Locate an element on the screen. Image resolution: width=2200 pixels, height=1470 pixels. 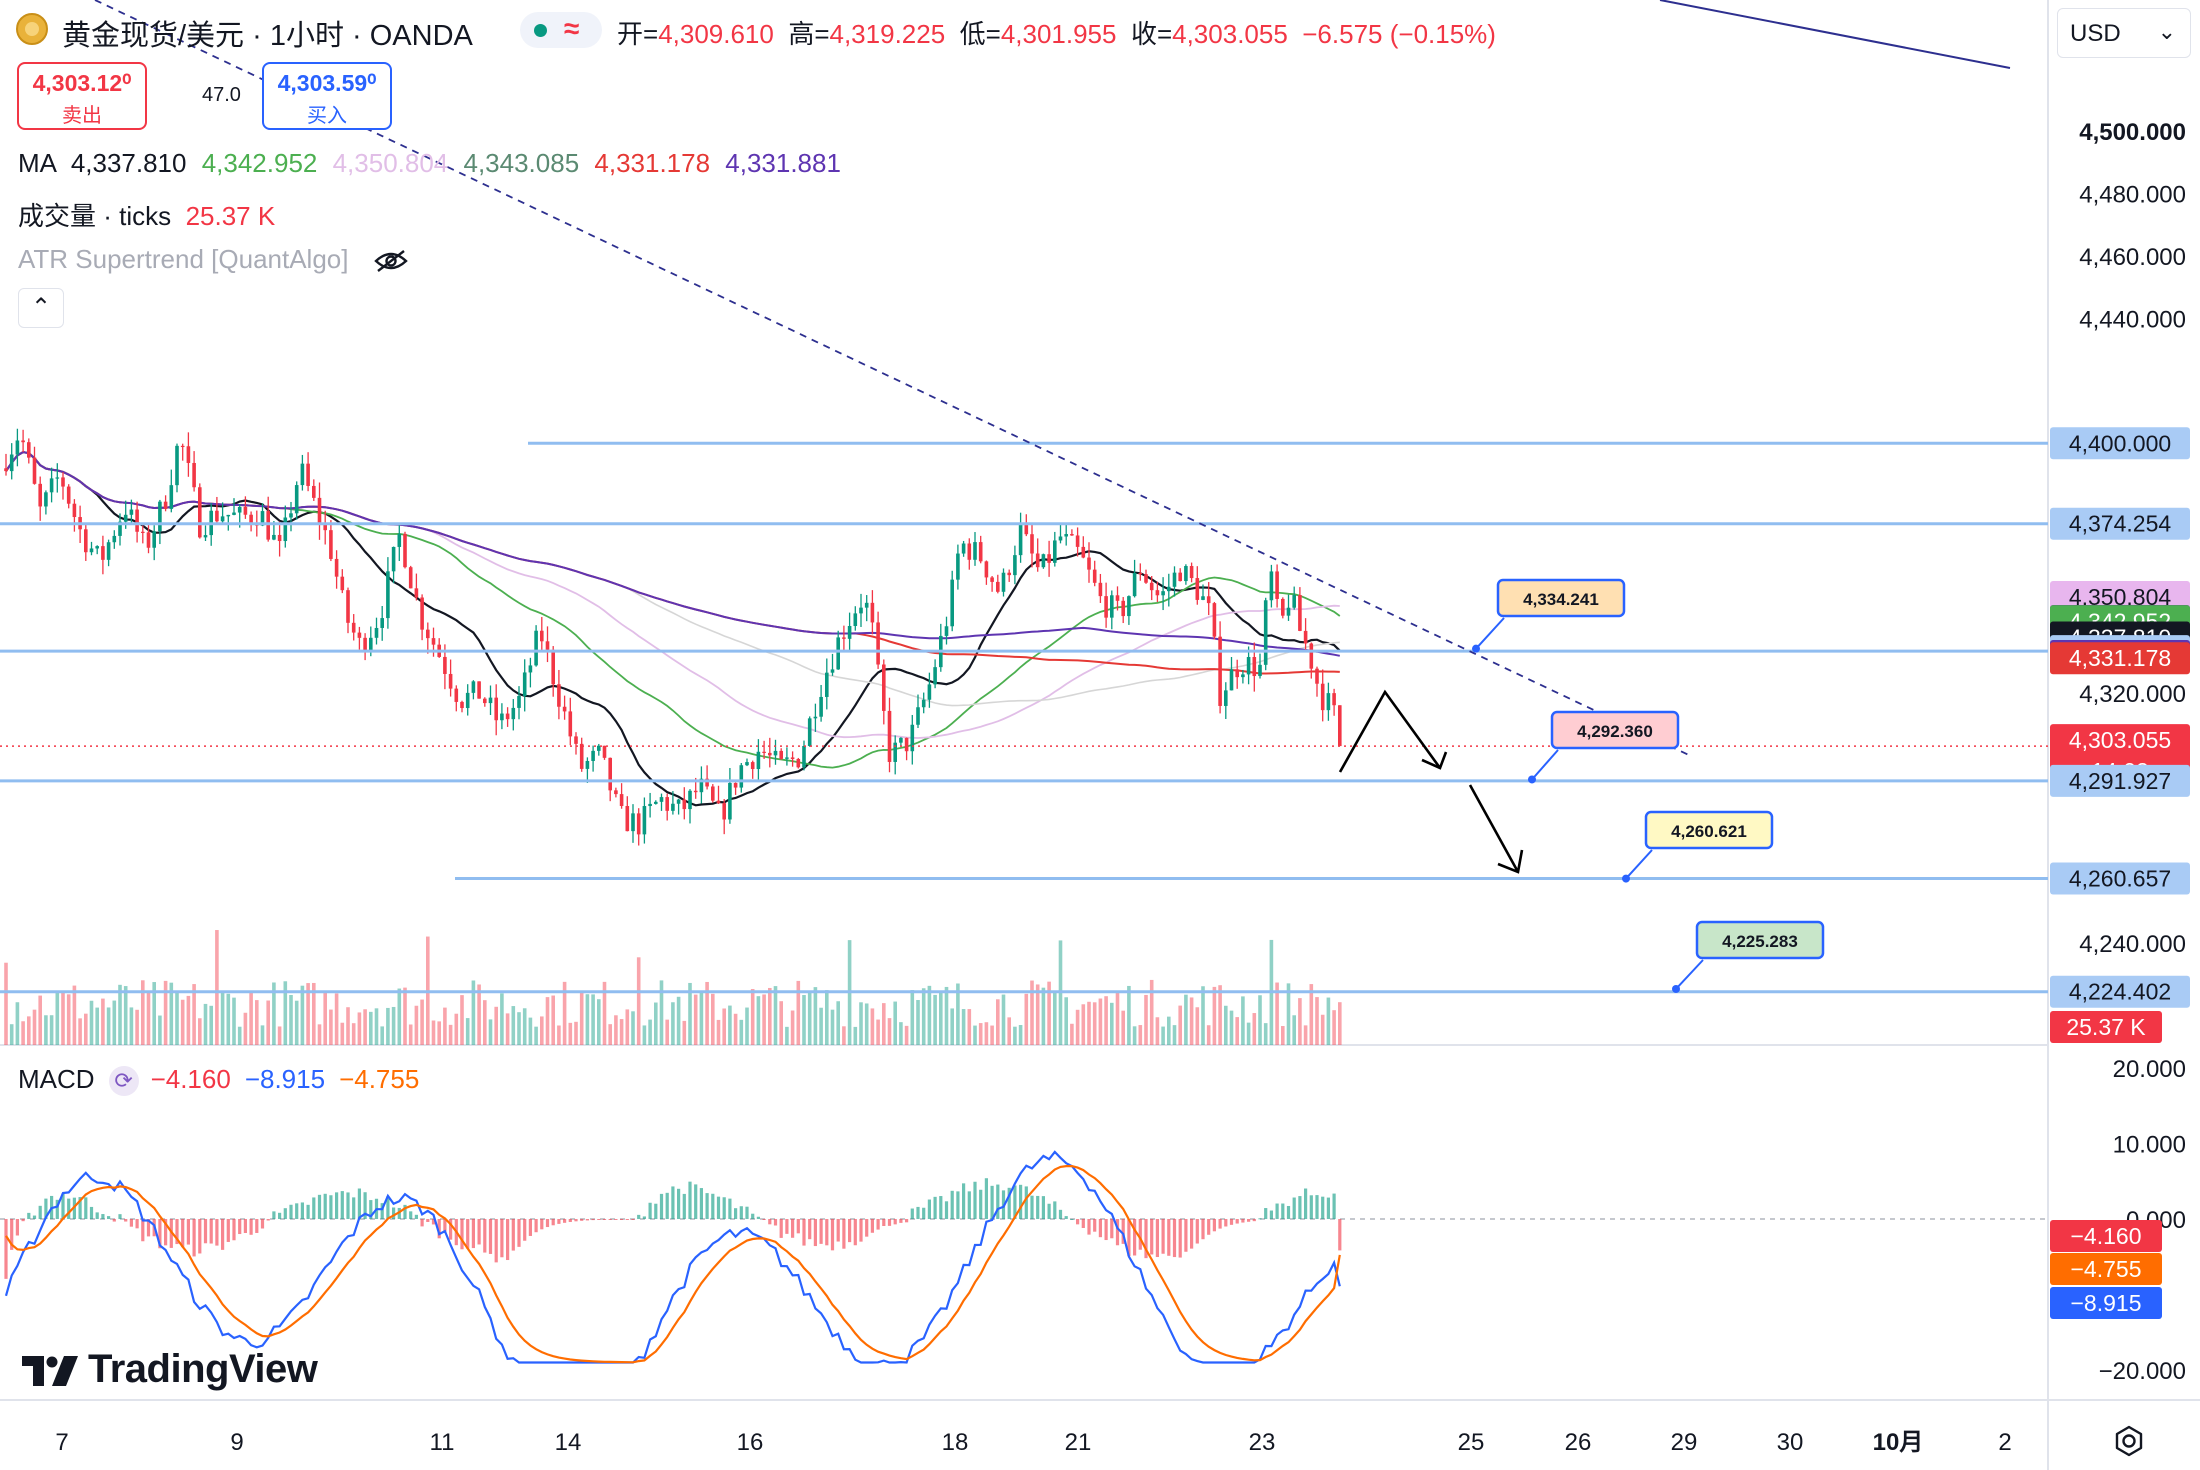
time-axis-label: 14 is located at coordinates (568, 1442).